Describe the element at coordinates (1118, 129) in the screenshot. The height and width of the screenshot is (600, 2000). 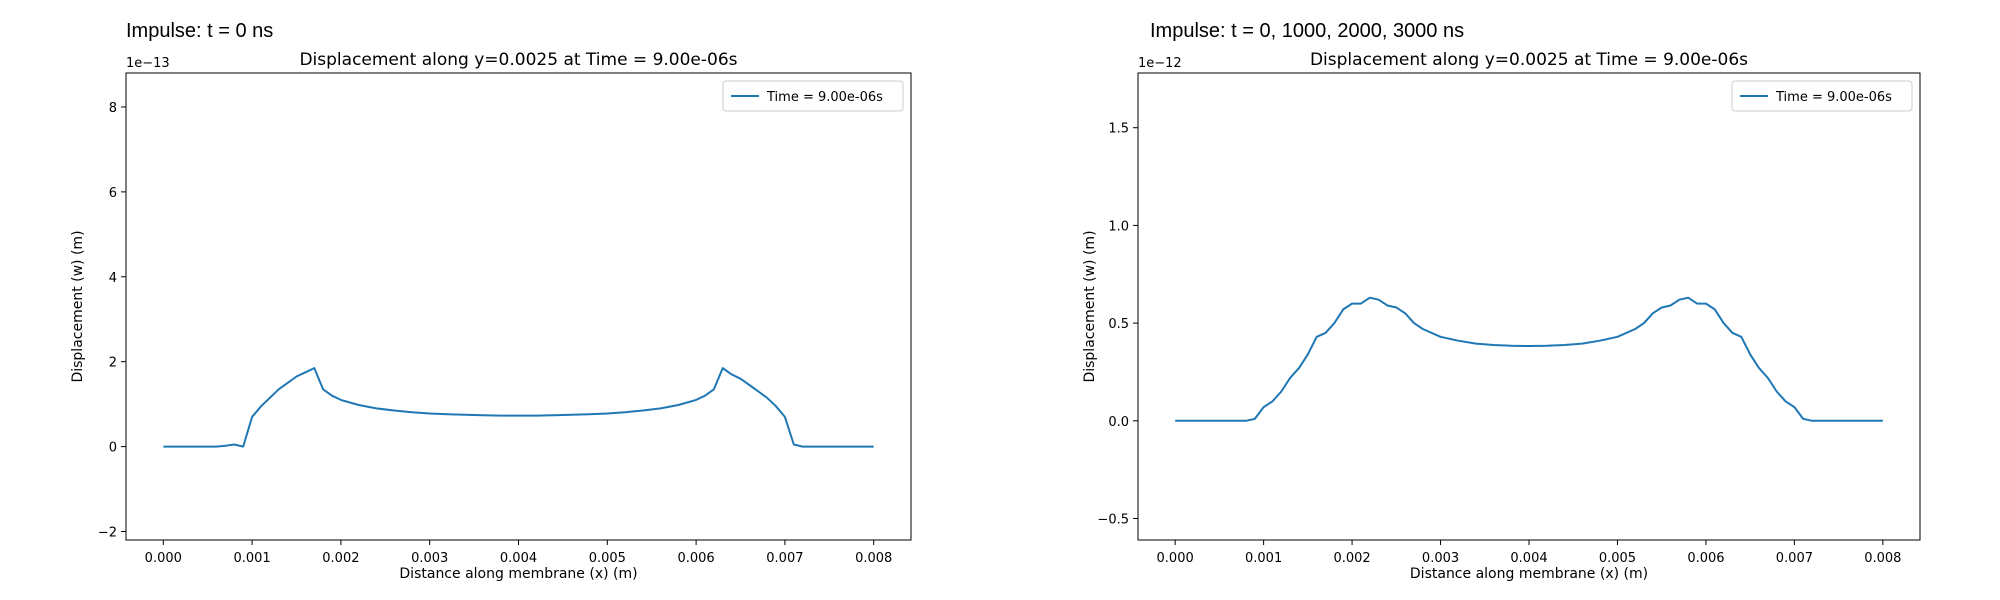
I see `y-tick-label: 1.5` at that location.